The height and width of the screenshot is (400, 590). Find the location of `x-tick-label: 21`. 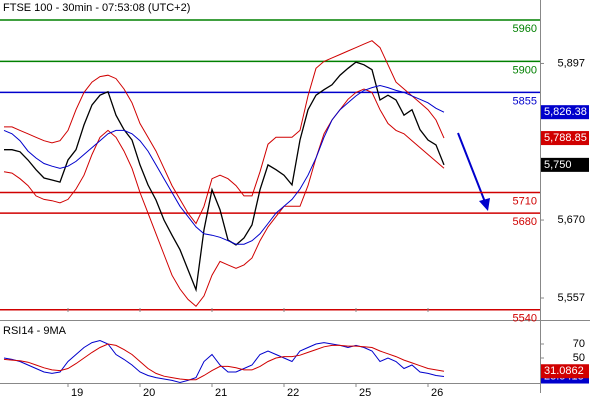

x-tick-label: 21 is located at coordinates (221, 393).